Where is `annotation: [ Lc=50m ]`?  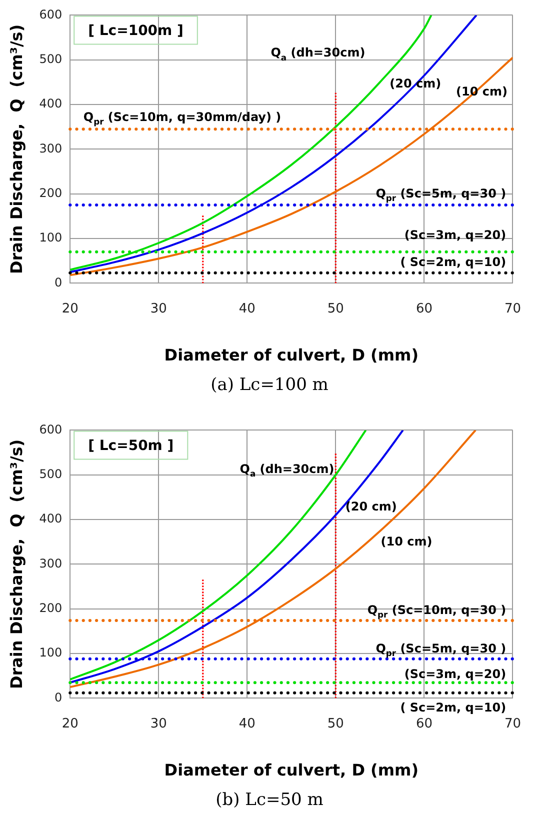 annotation: [ Lc=50m ] is located at coordinates (131, 446).